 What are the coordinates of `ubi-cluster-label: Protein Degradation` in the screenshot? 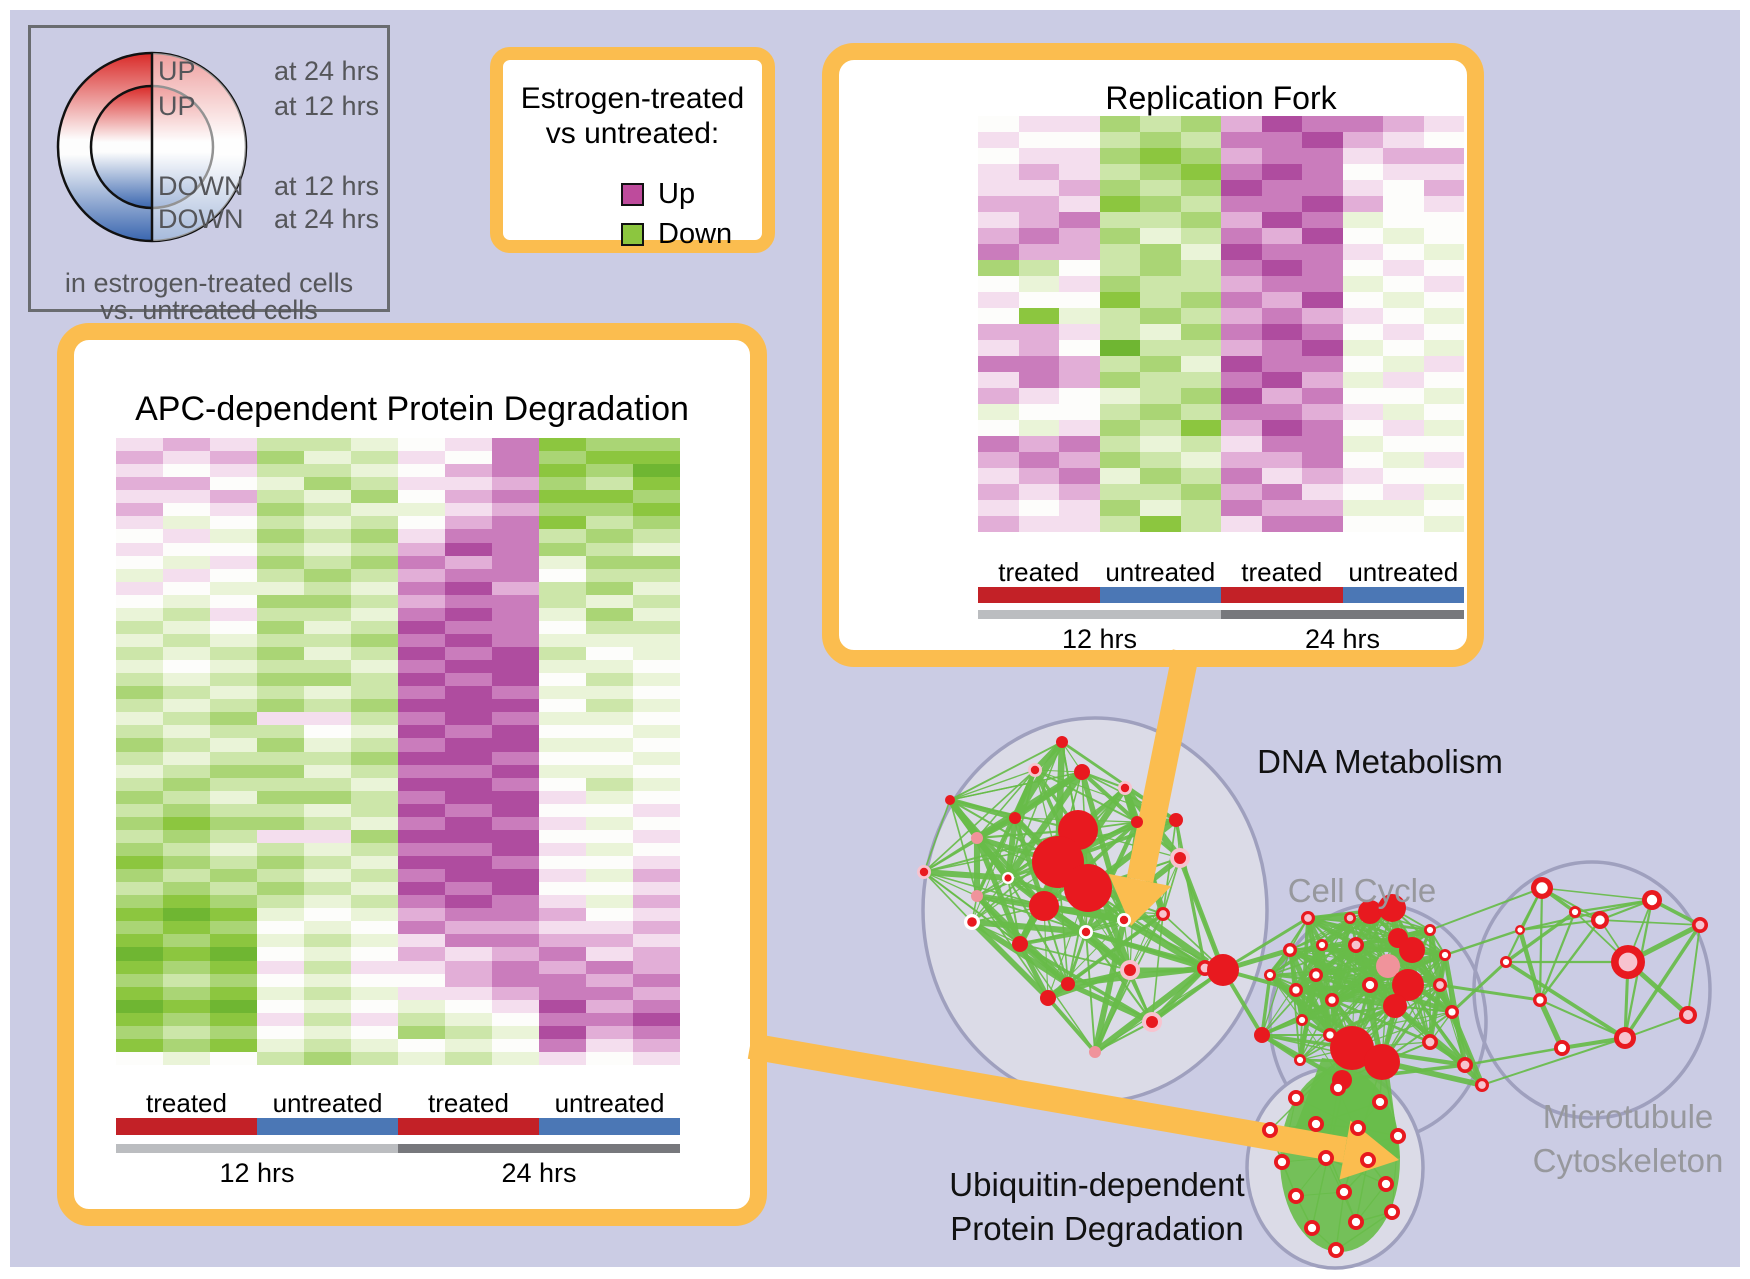 It's located at (1097, 1228).